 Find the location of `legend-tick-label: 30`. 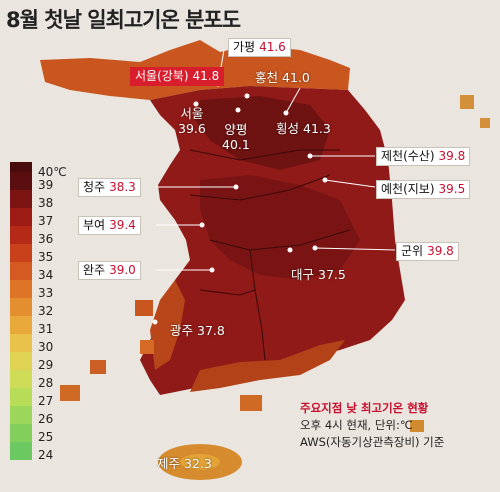

legend-tick-label: 30 is located at coordinates (46, 347).